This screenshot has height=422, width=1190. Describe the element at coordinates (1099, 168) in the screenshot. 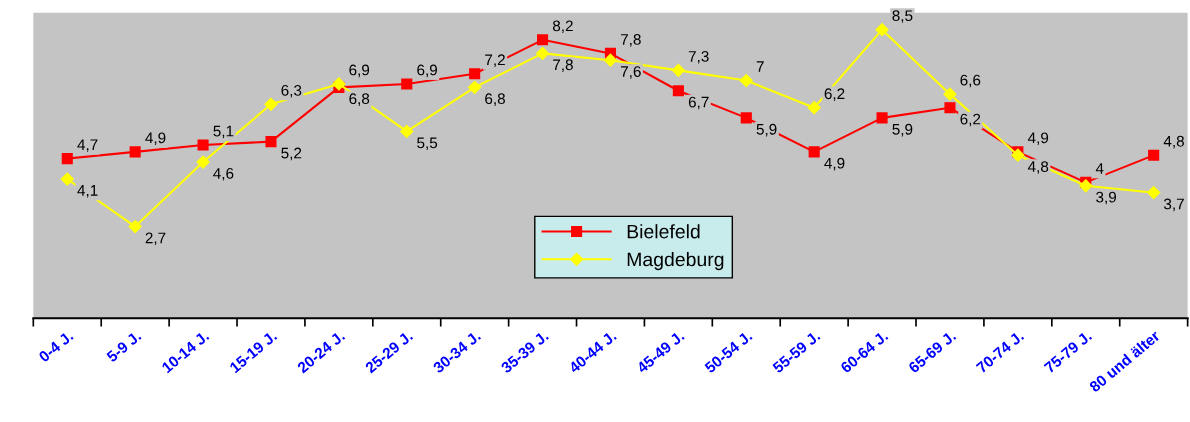

I see `data-label: 4` at that location.